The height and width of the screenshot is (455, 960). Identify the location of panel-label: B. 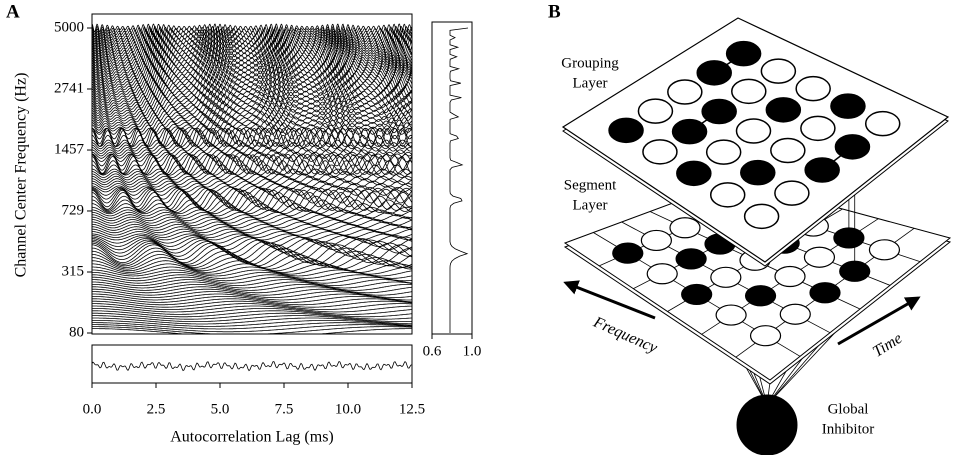
(554, 11).